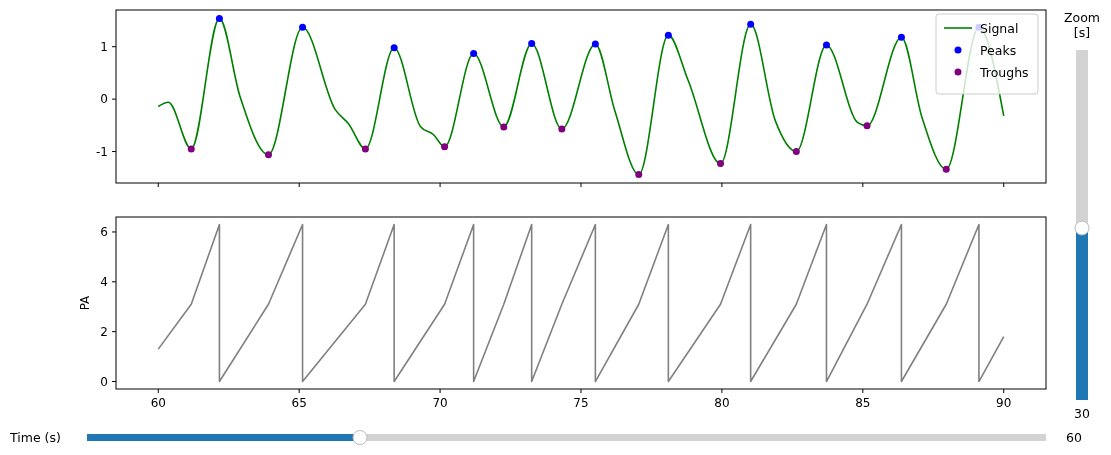 This screenshot has height=455, width=1111. I want to click on y-tick-label: 6, so click(104, 231).